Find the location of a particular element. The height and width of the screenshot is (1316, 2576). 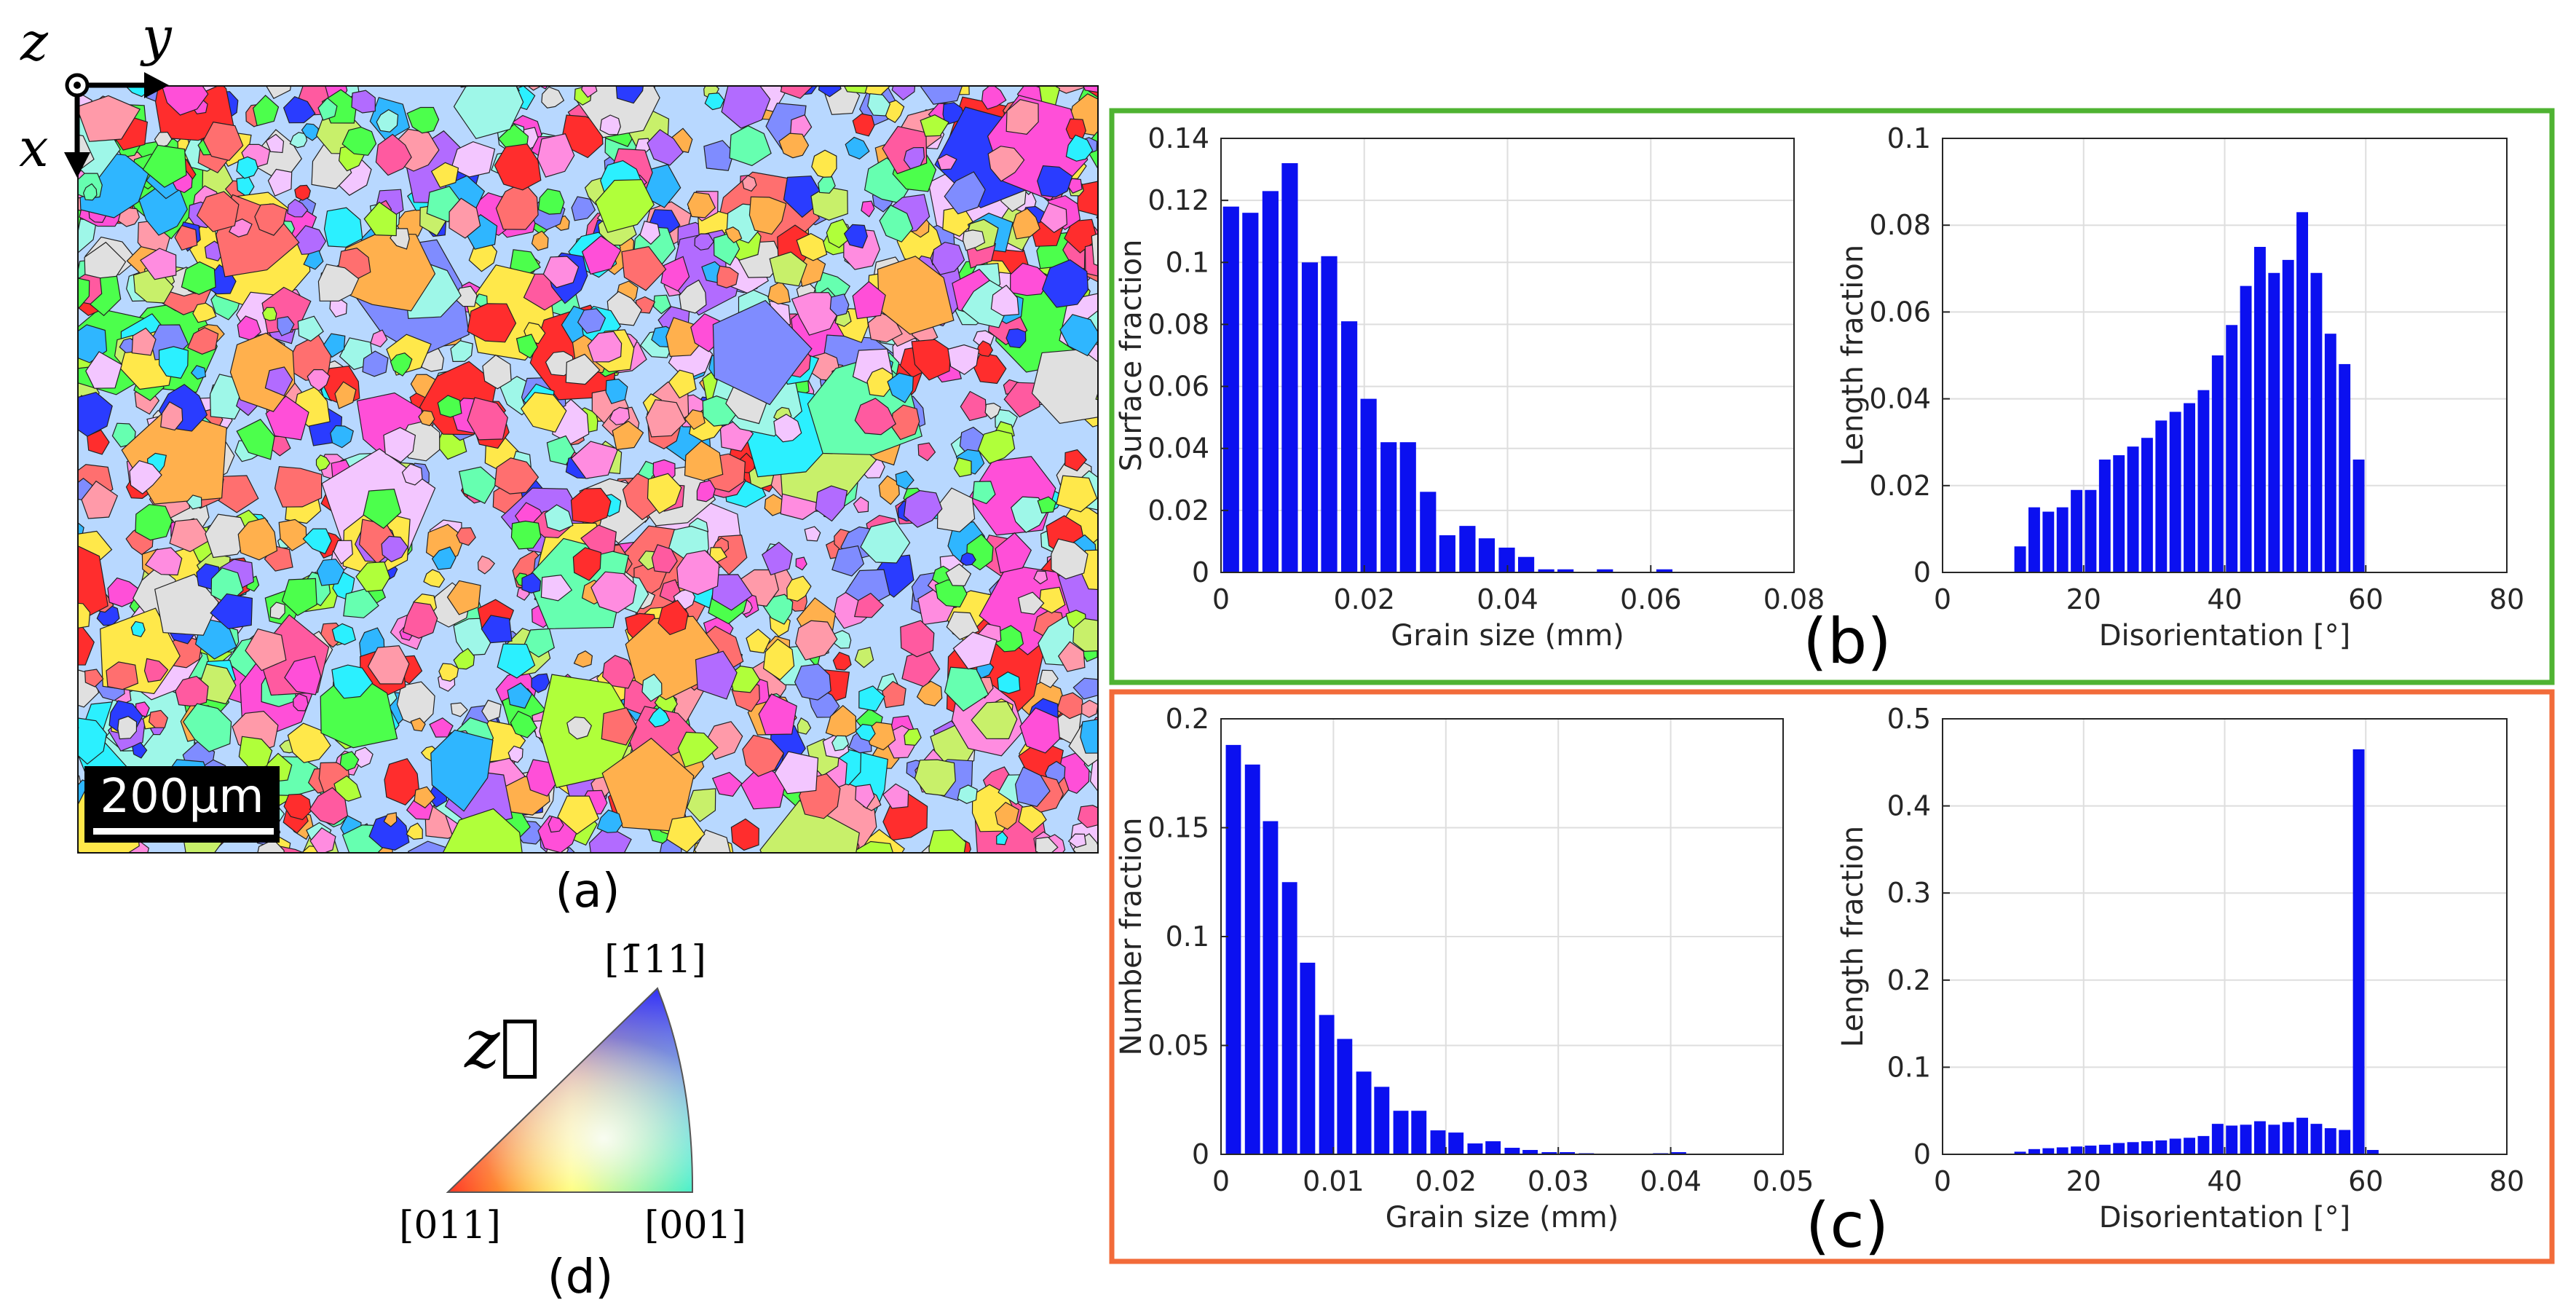

panel-b-label: (b) is located at coordinates (1848, 641).